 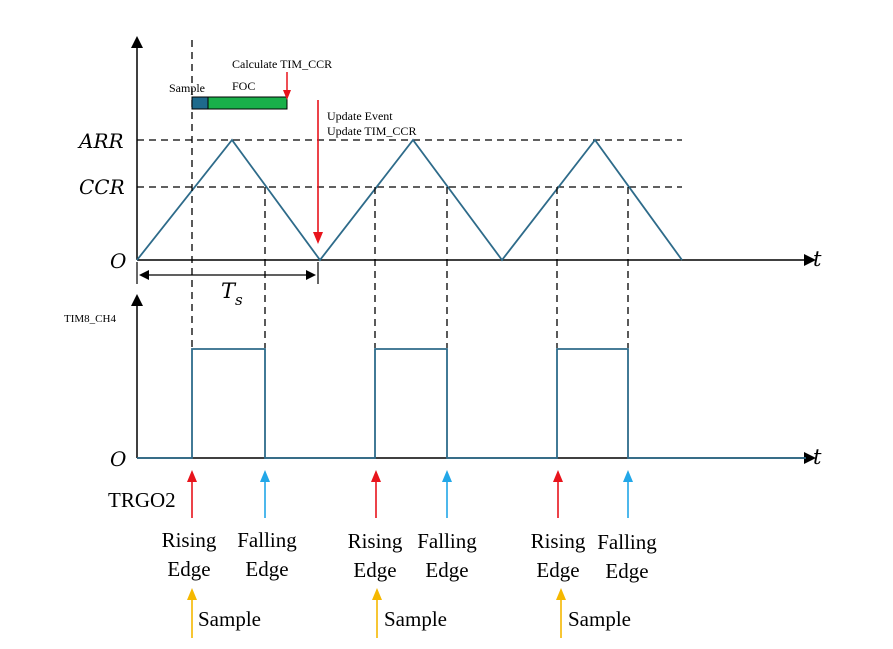 What do you see at coordinates (626, 571) in the screenshot?
I see `falling-label-3b: Edge` at bounding box center [626, 571].